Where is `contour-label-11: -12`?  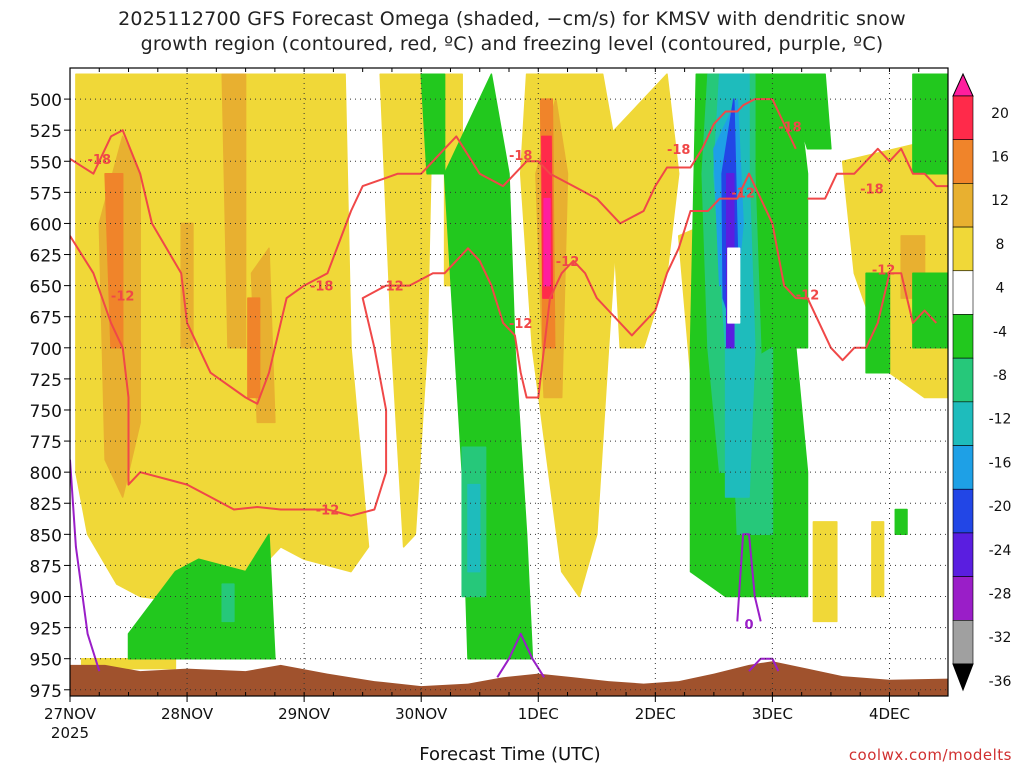 contour-label-11: -12 is located at coordinates (808, 295).